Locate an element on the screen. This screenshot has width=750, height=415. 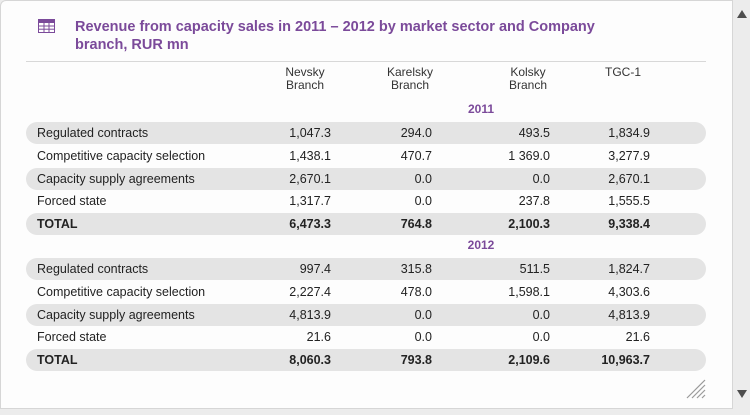
tgc1-value: 1,834.9 is located at coordinates (629, 133).